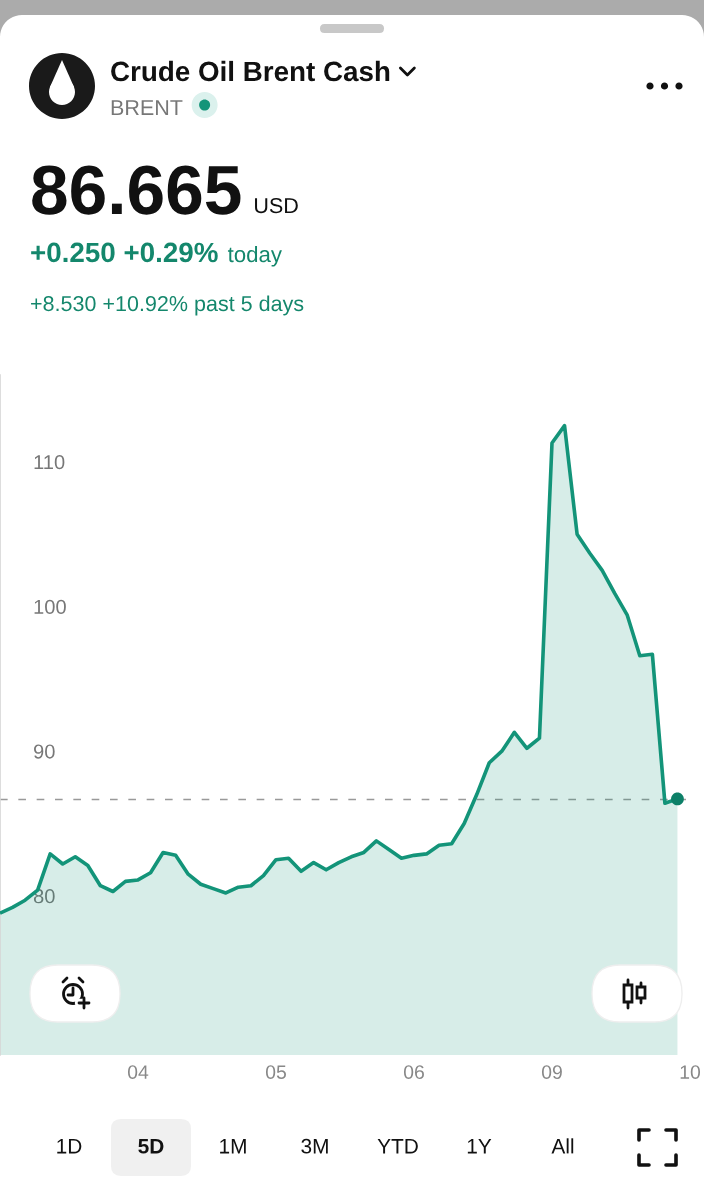 The width and height of the screenshot is (704, 1200). Describe the element at coordinates (138, 1072) in the screenshot. I see `x-tick-label: 04` at that location.